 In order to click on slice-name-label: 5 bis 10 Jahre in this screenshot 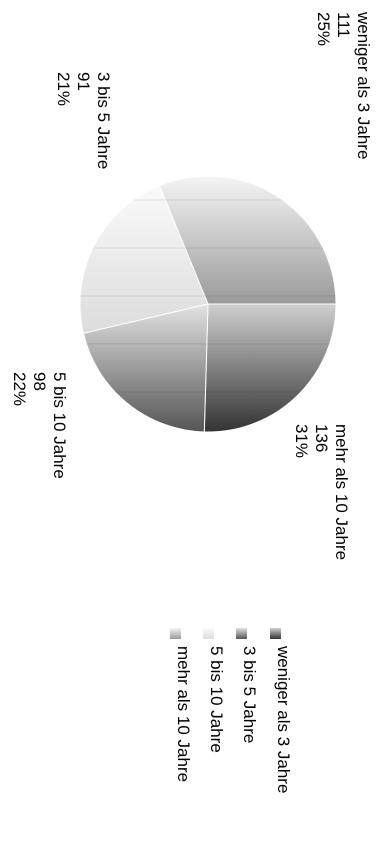, I will do `click(59, 425)`.